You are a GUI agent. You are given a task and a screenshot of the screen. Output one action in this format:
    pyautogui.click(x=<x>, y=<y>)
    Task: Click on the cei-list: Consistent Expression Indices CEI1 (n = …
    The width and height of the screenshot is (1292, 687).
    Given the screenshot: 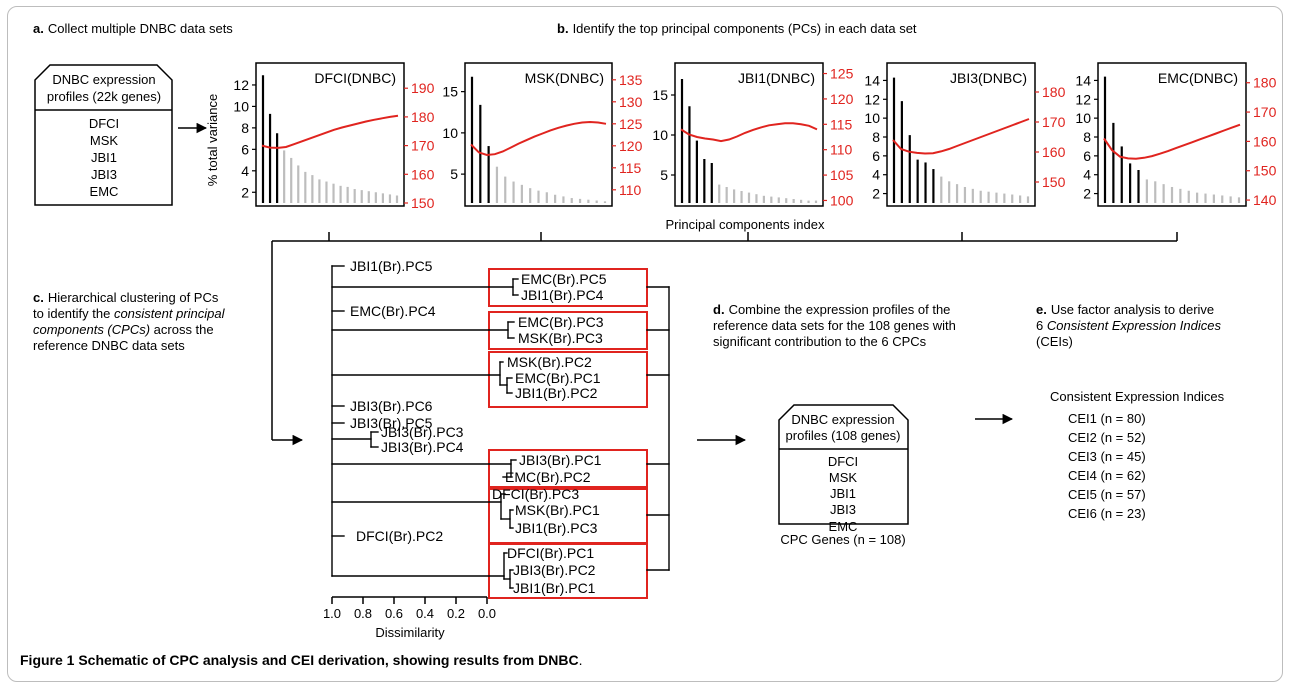 What is the action you would take?
    pyautogui.click(x=1137, y=455)
    